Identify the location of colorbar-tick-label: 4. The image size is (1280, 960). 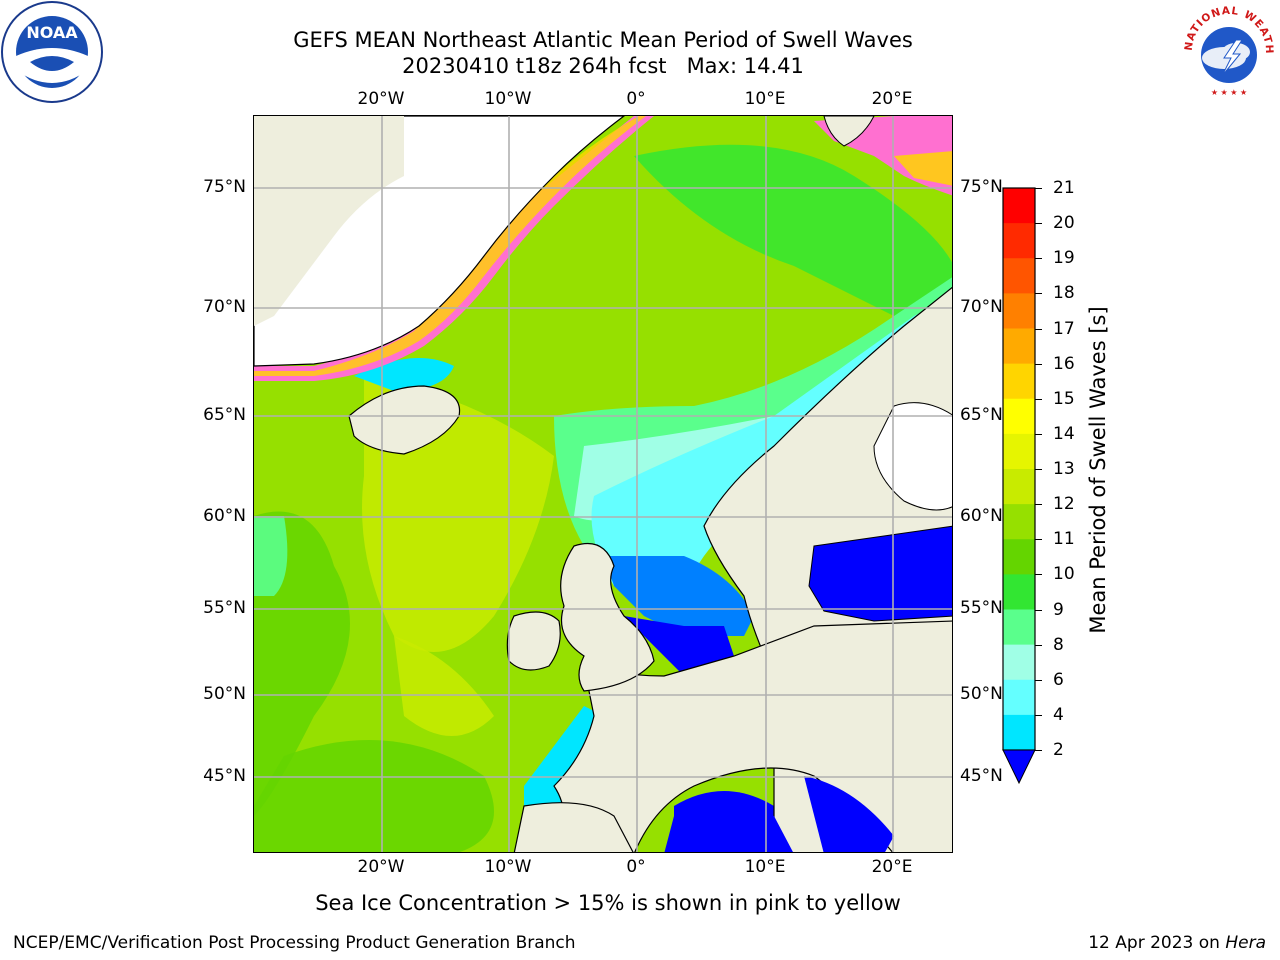
(1058, 714).